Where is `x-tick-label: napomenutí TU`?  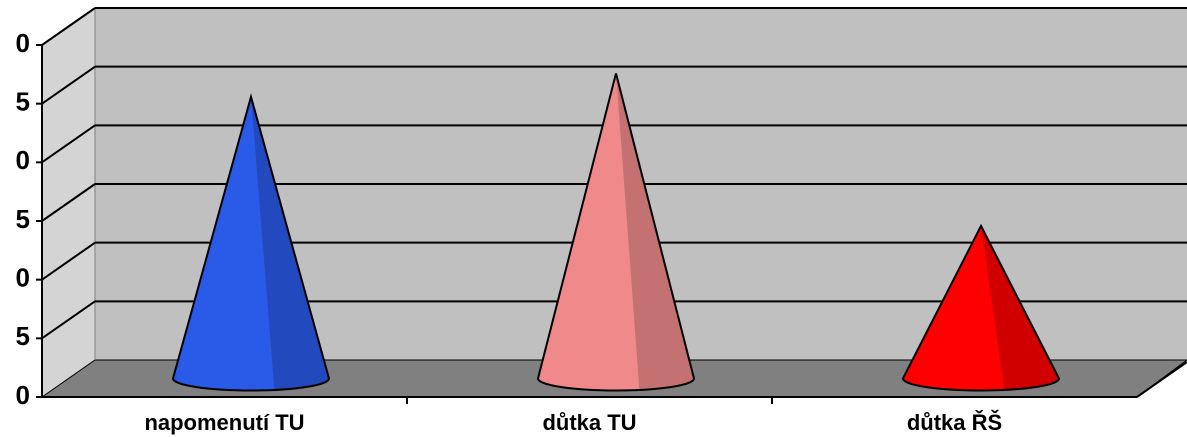 x-tick-label: napomenutí TU is located at coordinates (224, 422).